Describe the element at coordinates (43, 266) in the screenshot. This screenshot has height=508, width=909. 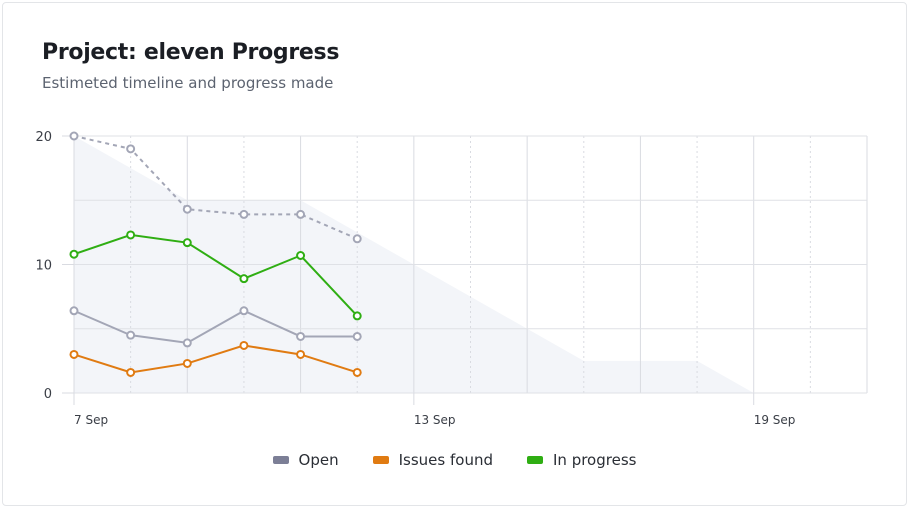
I see `y-tick-label: 10` at that location.